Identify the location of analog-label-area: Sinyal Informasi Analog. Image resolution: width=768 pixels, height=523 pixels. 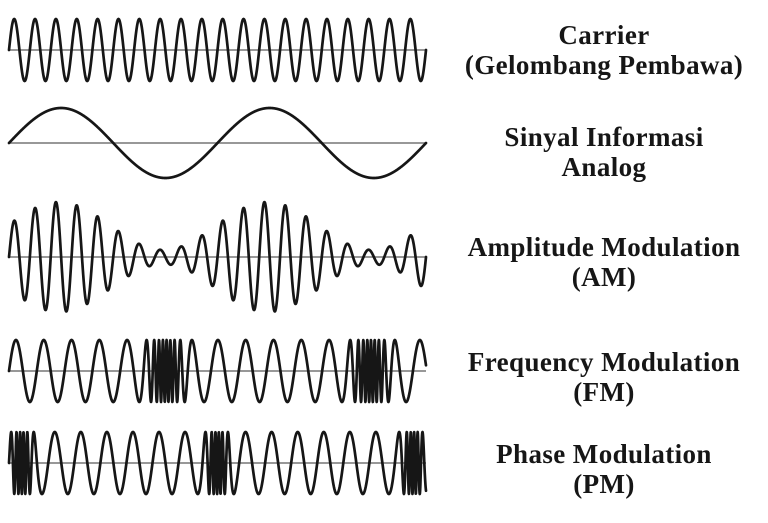
(604, 142).